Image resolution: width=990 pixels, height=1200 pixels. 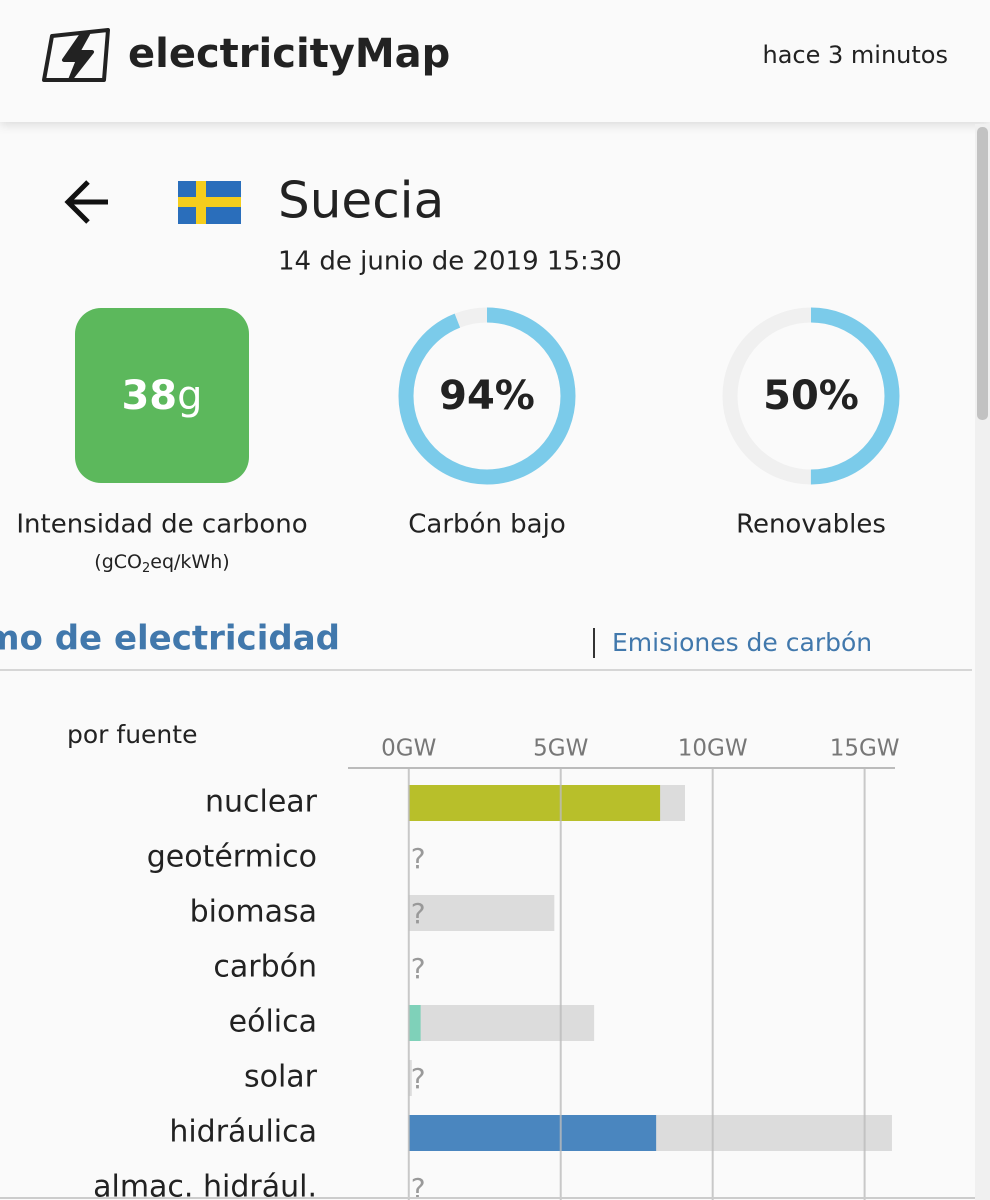 I want to click on category-label: geotérmico, so click(x=232, y=857).